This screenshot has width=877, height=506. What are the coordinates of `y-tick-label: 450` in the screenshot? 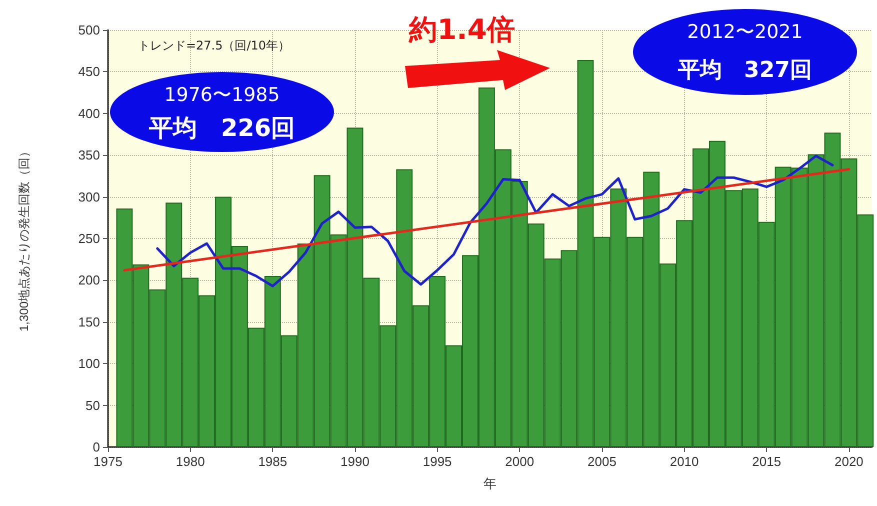 It's located at (89, 72).